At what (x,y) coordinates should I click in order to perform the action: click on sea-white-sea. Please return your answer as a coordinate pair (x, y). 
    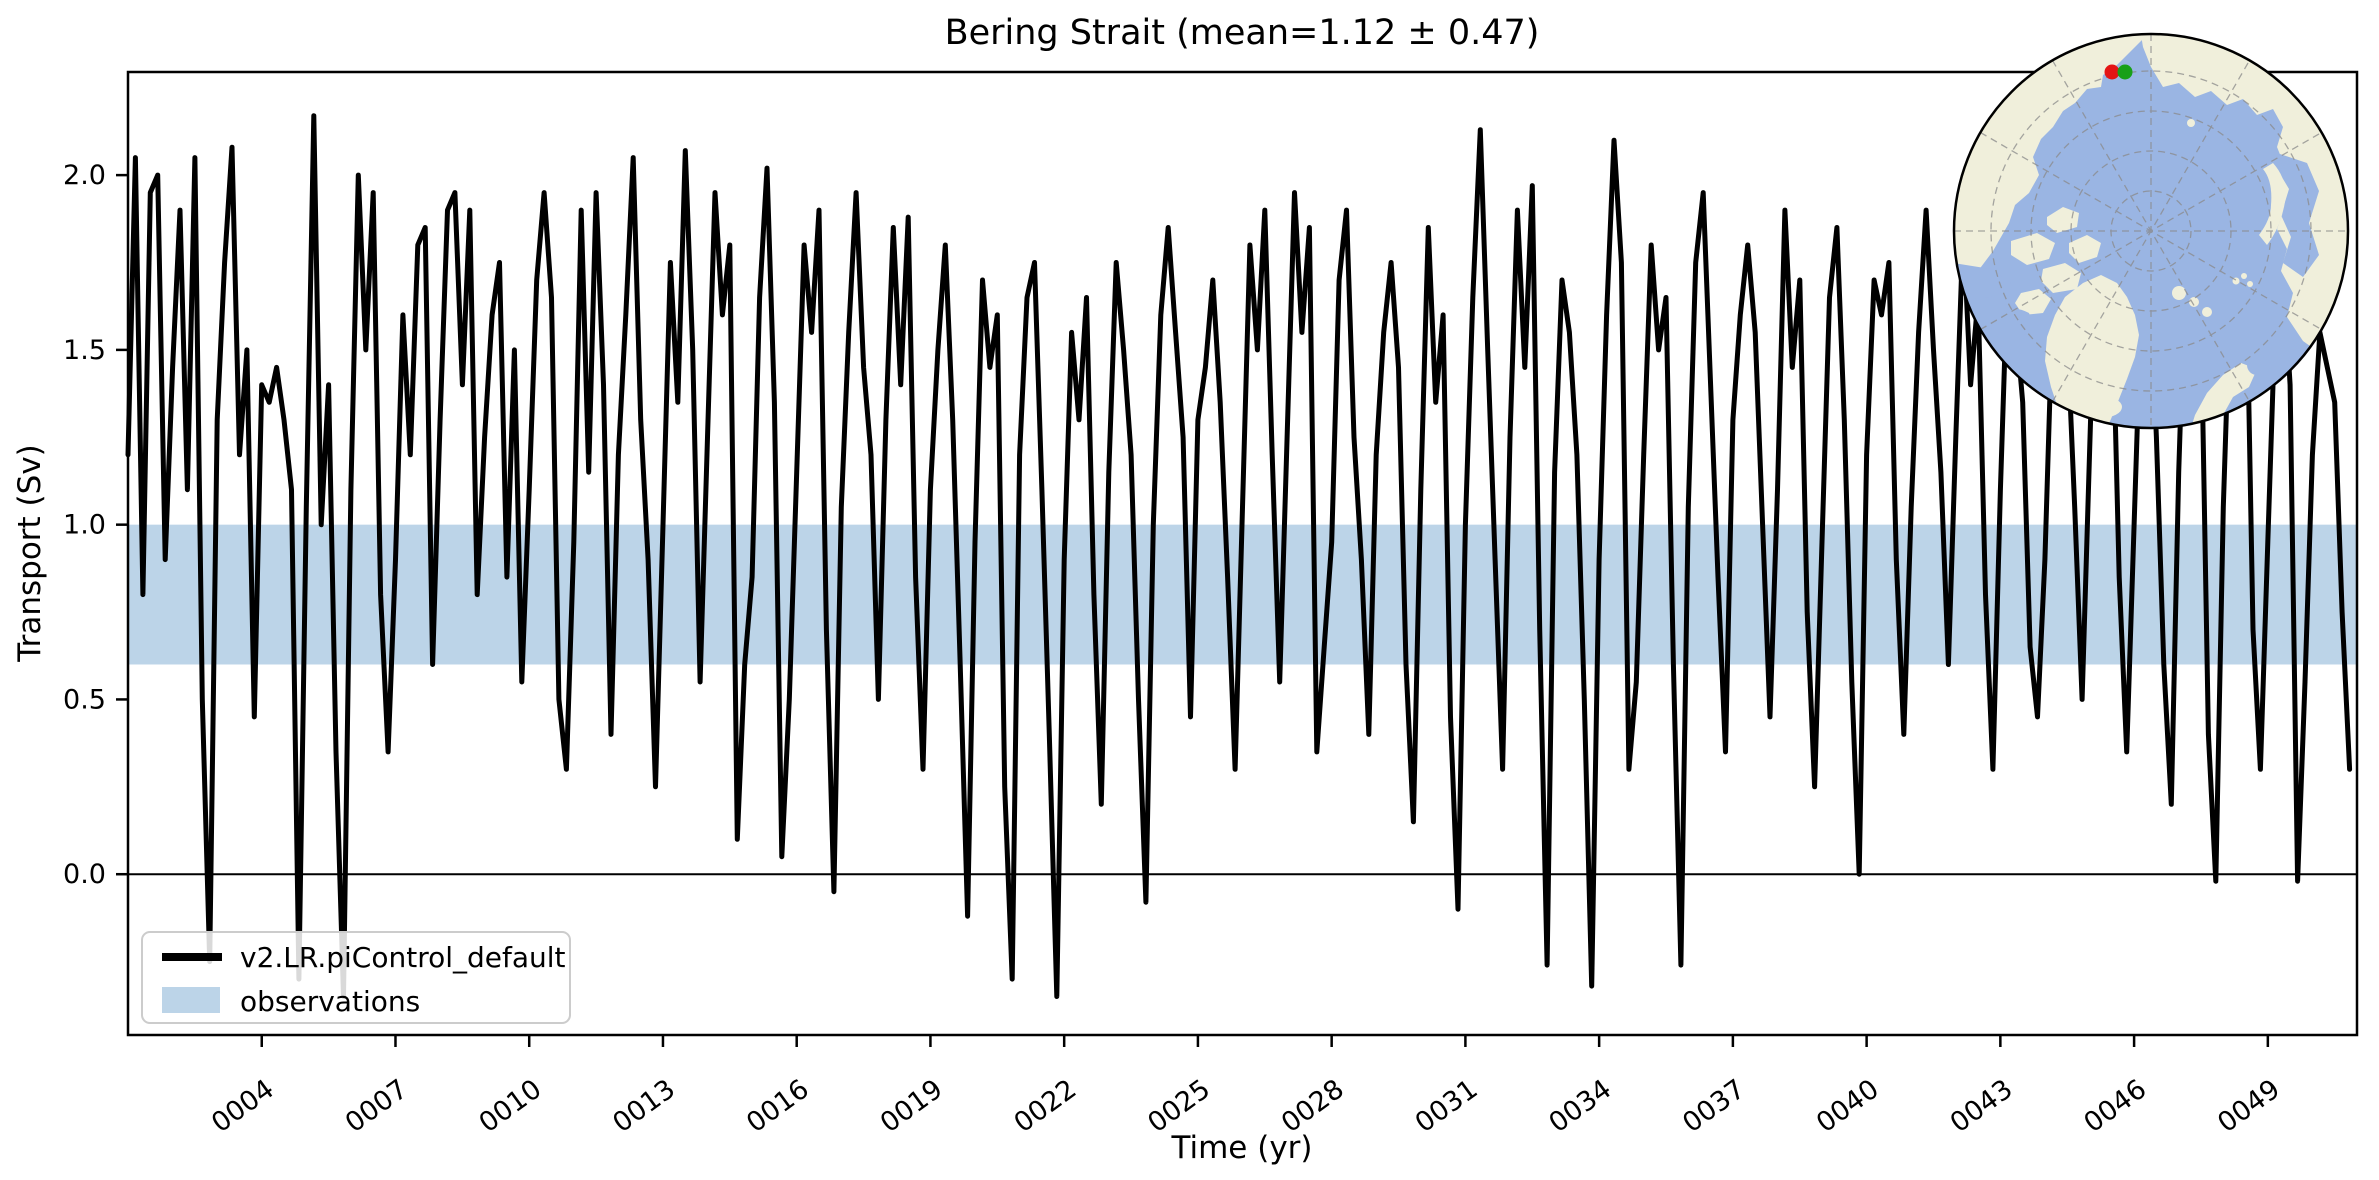
    Looking at the image, I should click on (2257, 365).